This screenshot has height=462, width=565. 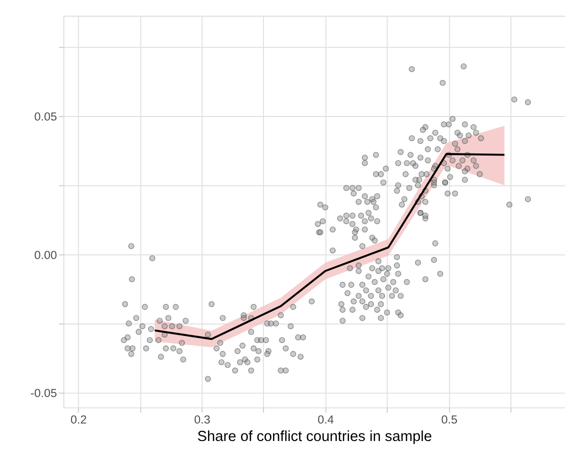 I want to click on x-tick-label: 0.4, so click(x=326, y=419).